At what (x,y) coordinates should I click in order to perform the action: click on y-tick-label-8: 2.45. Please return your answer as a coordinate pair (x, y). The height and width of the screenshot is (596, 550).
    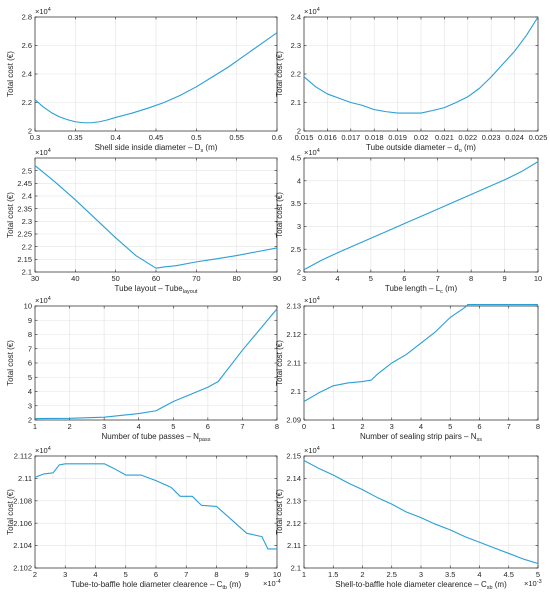
    Looking at the image, I should click on (24, 183).